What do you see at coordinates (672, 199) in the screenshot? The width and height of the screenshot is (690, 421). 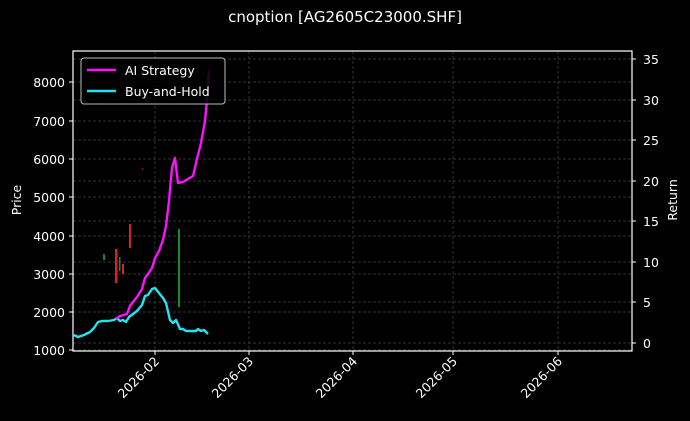 I see `y-axis-label-return: Return` at bounding box center [672, 199].